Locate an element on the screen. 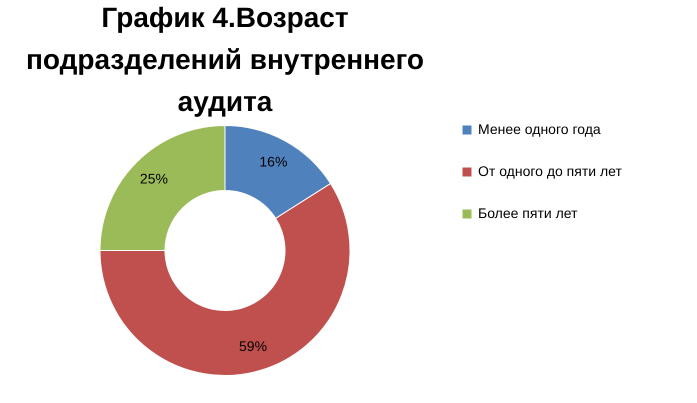  data-label: 59% is located at coordinates (253, 346).